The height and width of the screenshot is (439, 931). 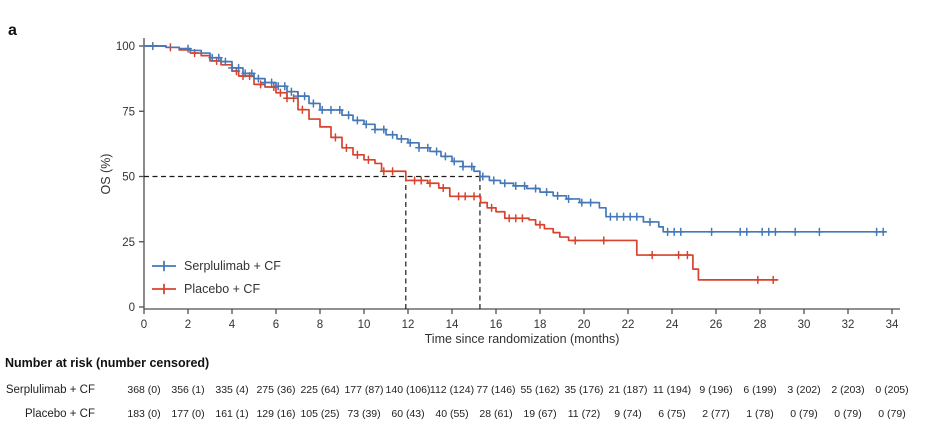 I want to click on risk-cell: 40 (55), so click(x=452, y=414).